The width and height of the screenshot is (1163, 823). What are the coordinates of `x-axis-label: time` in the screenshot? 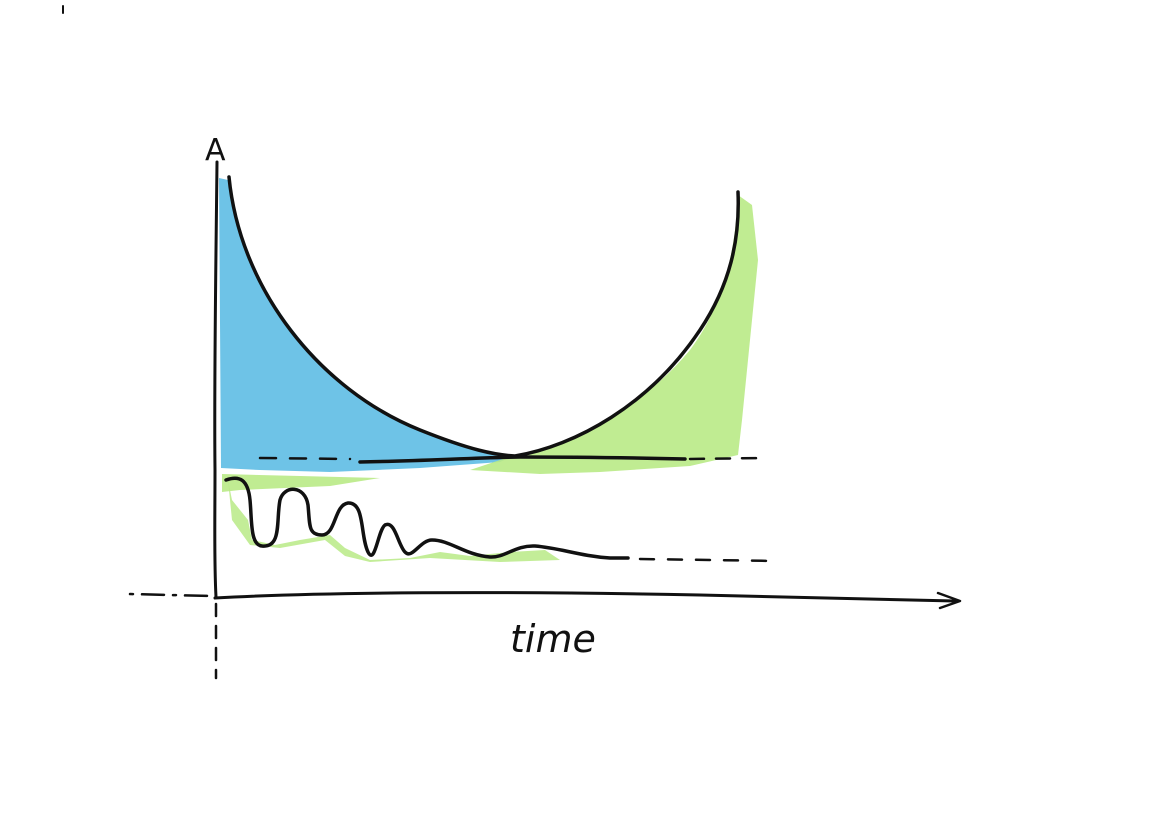 It's located at (553, 639).